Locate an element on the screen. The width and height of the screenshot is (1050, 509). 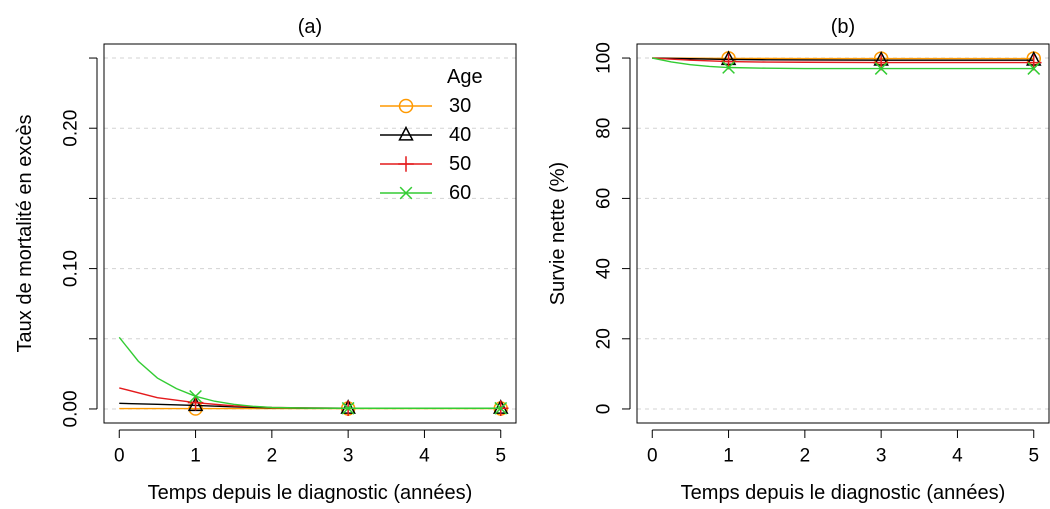
y-axis-title: Survie nette (%) is located at coordinates (558, 233).